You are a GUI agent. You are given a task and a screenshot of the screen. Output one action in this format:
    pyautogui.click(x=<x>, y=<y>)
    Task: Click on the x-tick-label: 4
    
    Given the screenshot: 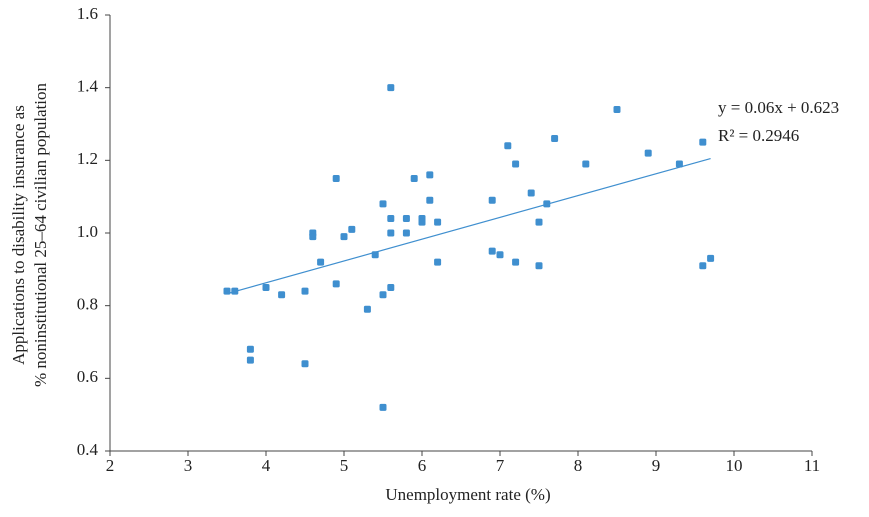 What is the action you would take?
    pyautogui.click(x=266, y=465)
    